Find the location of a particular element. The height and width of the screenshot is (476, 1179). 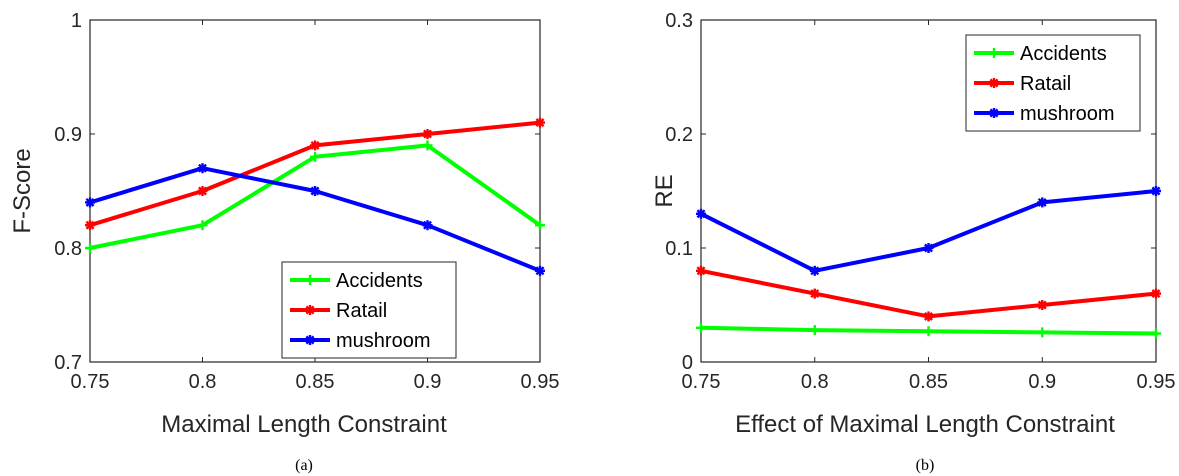

y-tick-label: 0.9 is located at coordinates (68, 135).